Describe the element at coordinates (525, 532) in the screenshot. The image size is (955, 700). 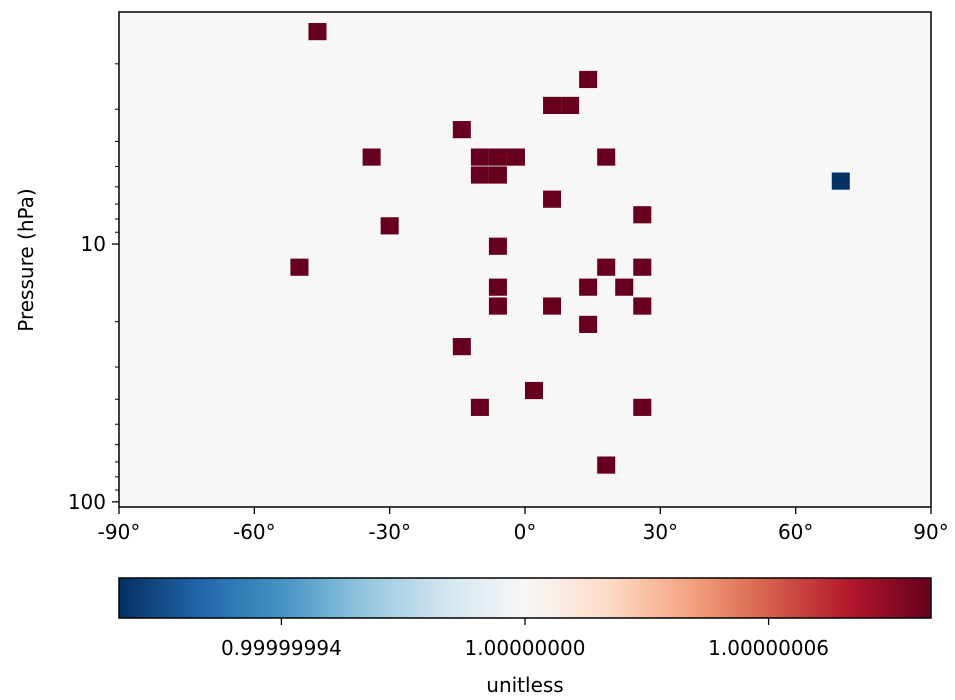
I see `x-tick-label: 0°` at that location.